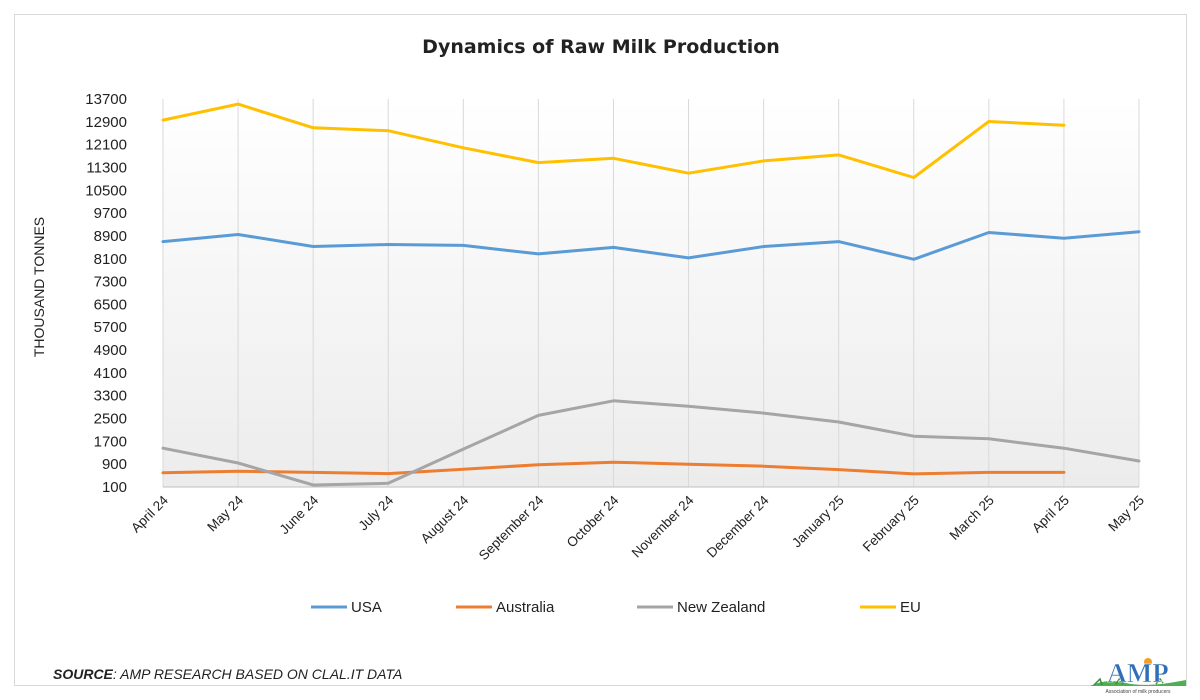 The width and height of the screenshot is (1200, 700). Describe the element at coordinates (738, 526) in the screenshot. I see `x-tick-label: December 24` at that location.